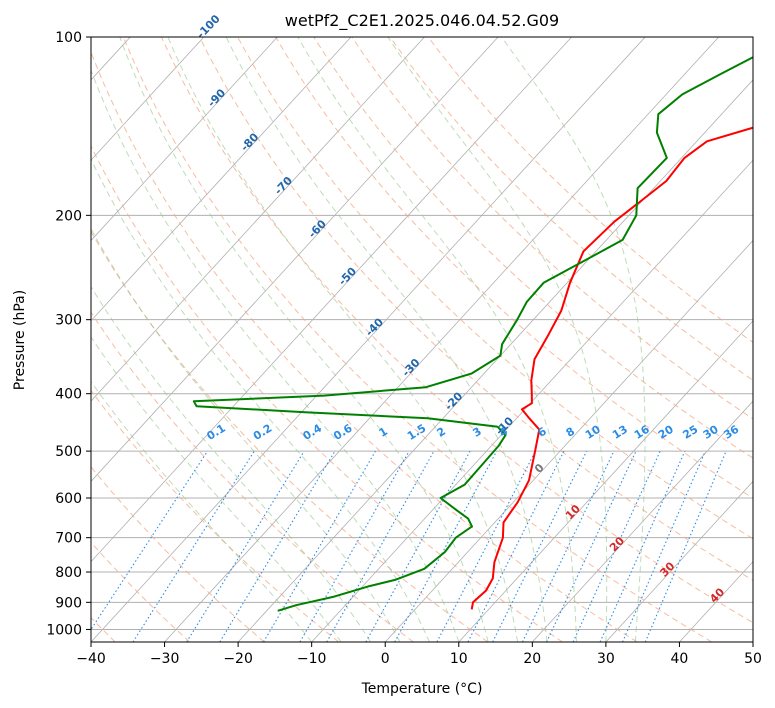 This screenshot has width=775, height=708. Describe the element at coordinates (68, 603) in the screenshot. I see `y-tick-label: 900` at that location.